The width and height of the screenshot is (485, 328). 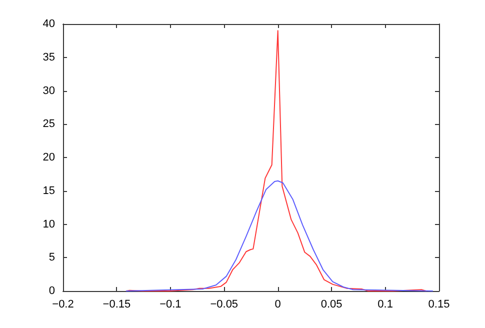 What do you see at coordinates (48, 124) in the screenshot?
I see `y-tick-label: 25` at bounding box center [48, 124].